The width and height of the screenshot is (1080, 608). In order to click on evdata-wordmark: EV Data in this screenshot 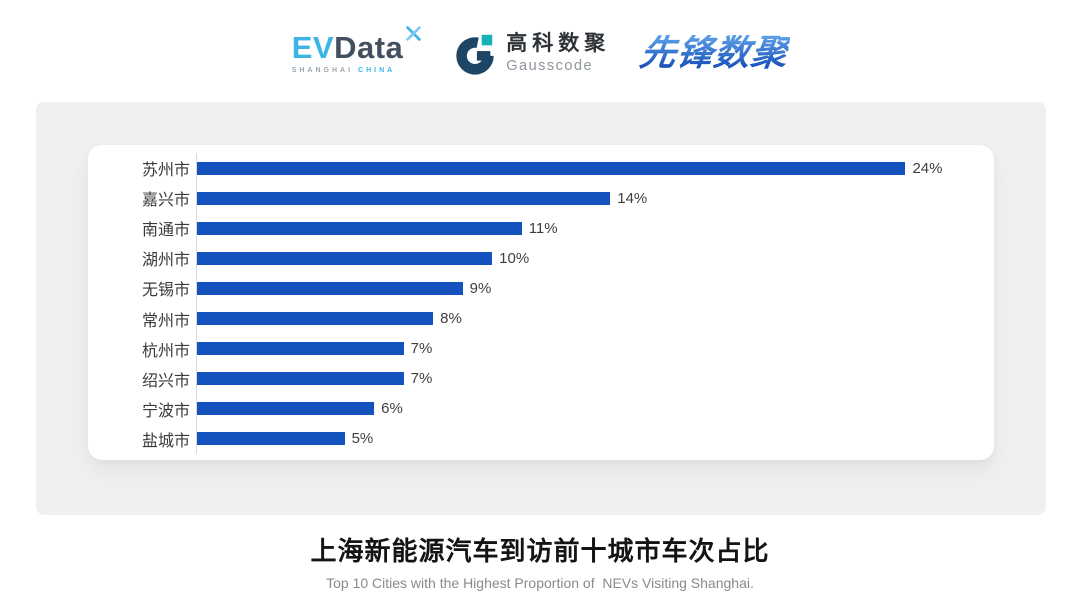, I will do `click(357, 45)`.